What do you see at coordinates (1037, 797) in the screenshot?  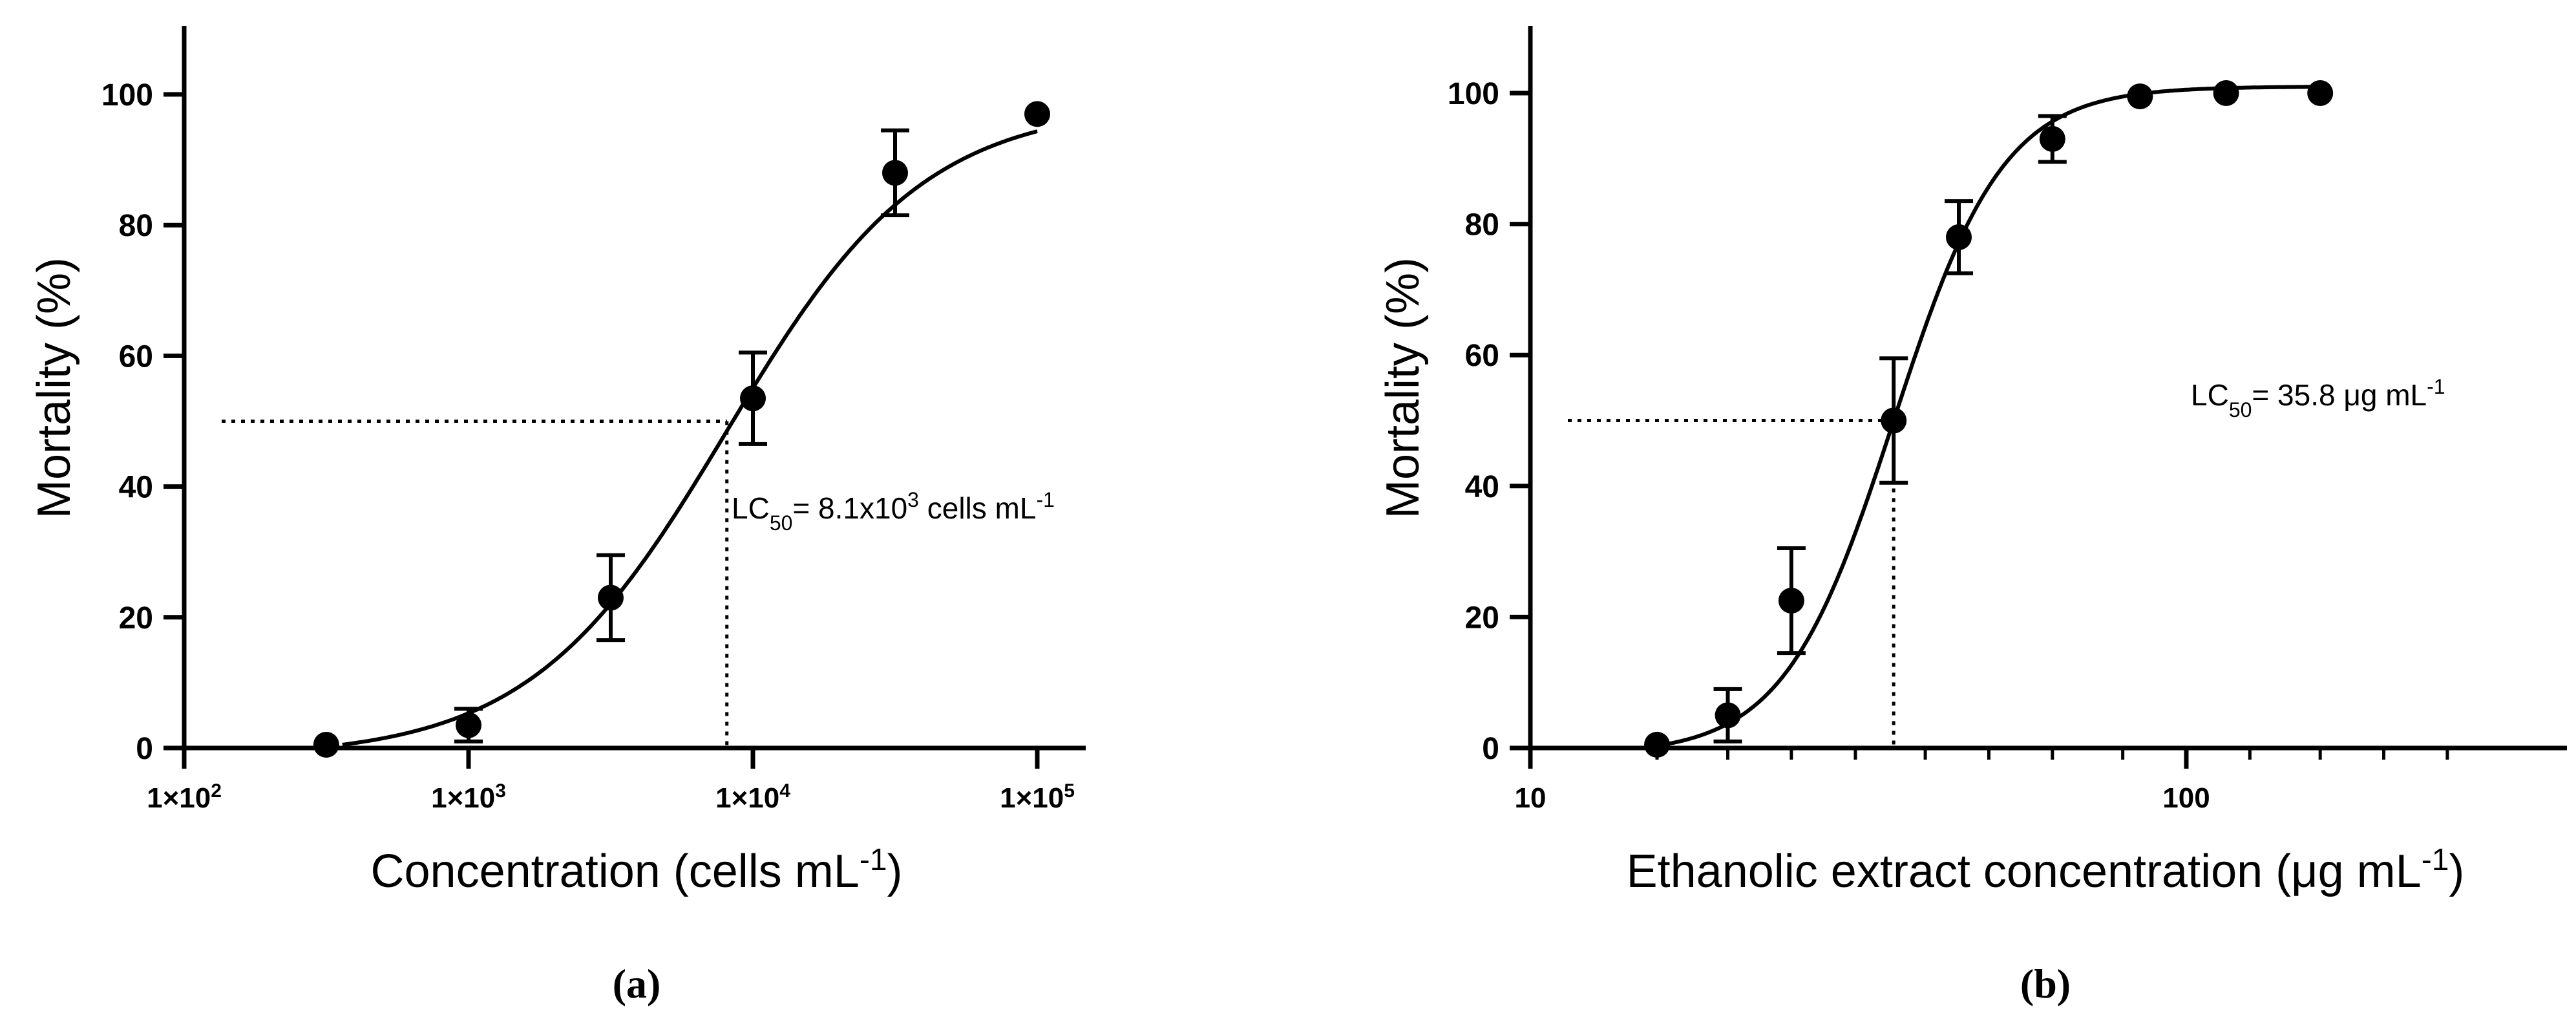 I see `a-x-tick-label: 1×10⁵` at bounding box center [1037, 797].